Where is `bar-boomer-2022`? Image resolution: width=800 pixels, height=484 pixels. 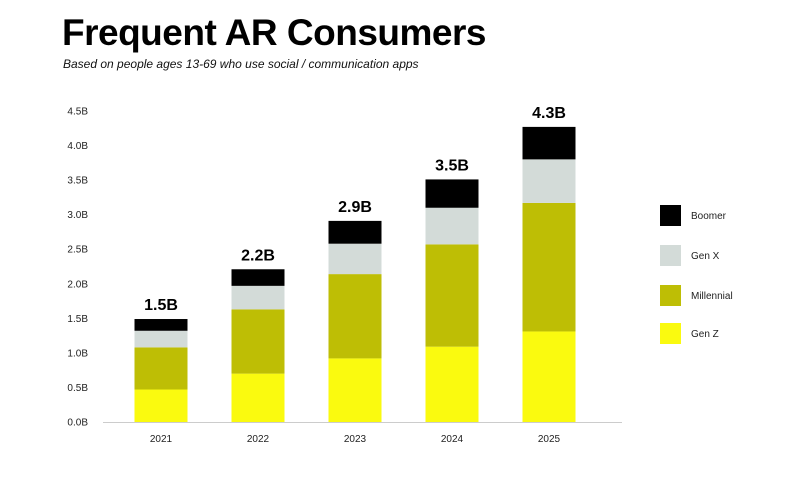
bar-boomer-2022 is located at coordinates (258, 277).